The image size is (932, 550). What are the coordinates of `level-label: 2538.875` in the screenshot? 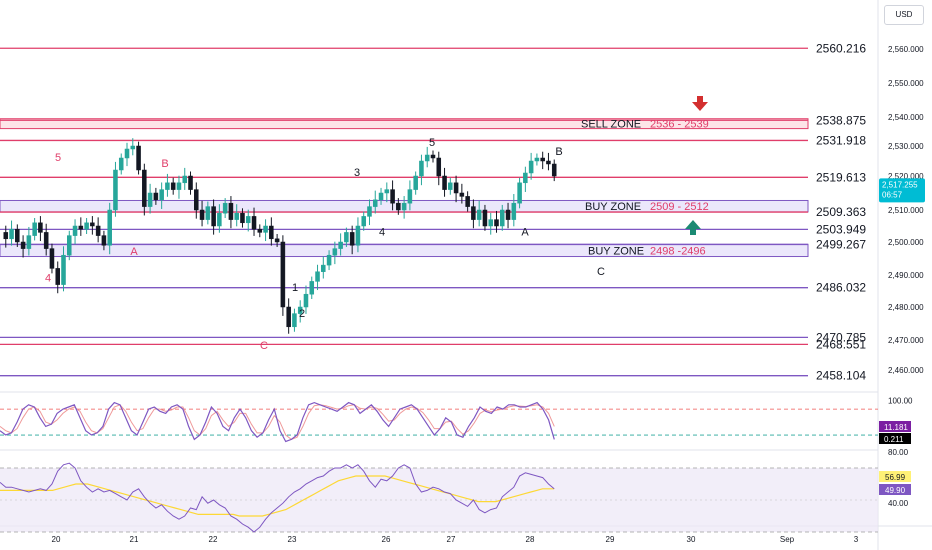 It's located at (841, 120).